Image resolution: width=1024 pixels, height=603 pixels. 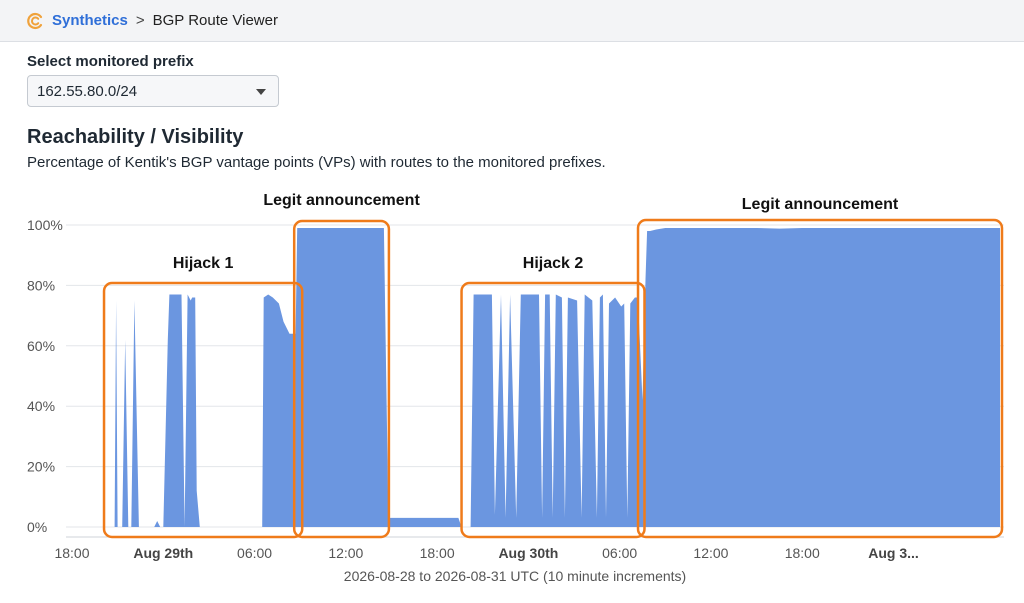 What do you see at coordinates (163, 553) in the screenshot?
I see `x-tick-label: Aug 29th` at bounding box center [163, 553].